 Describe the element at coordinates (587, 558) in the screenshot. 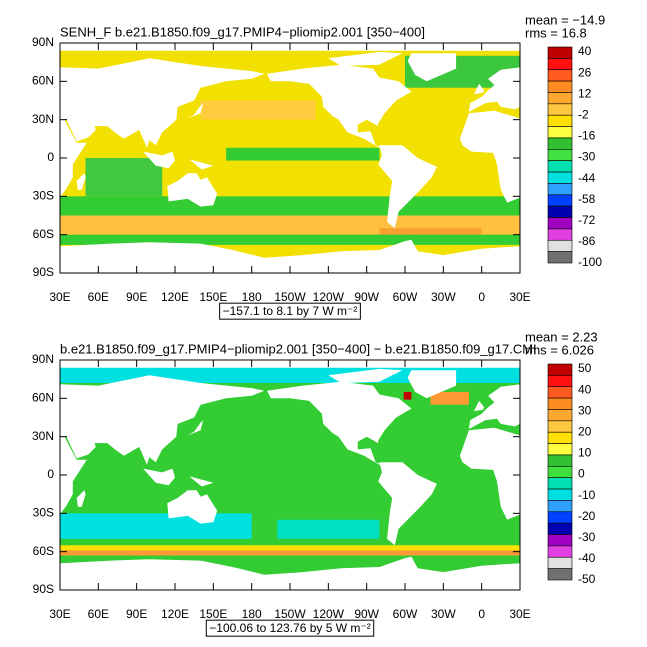

I see `colorbar-label: -40` at that location.